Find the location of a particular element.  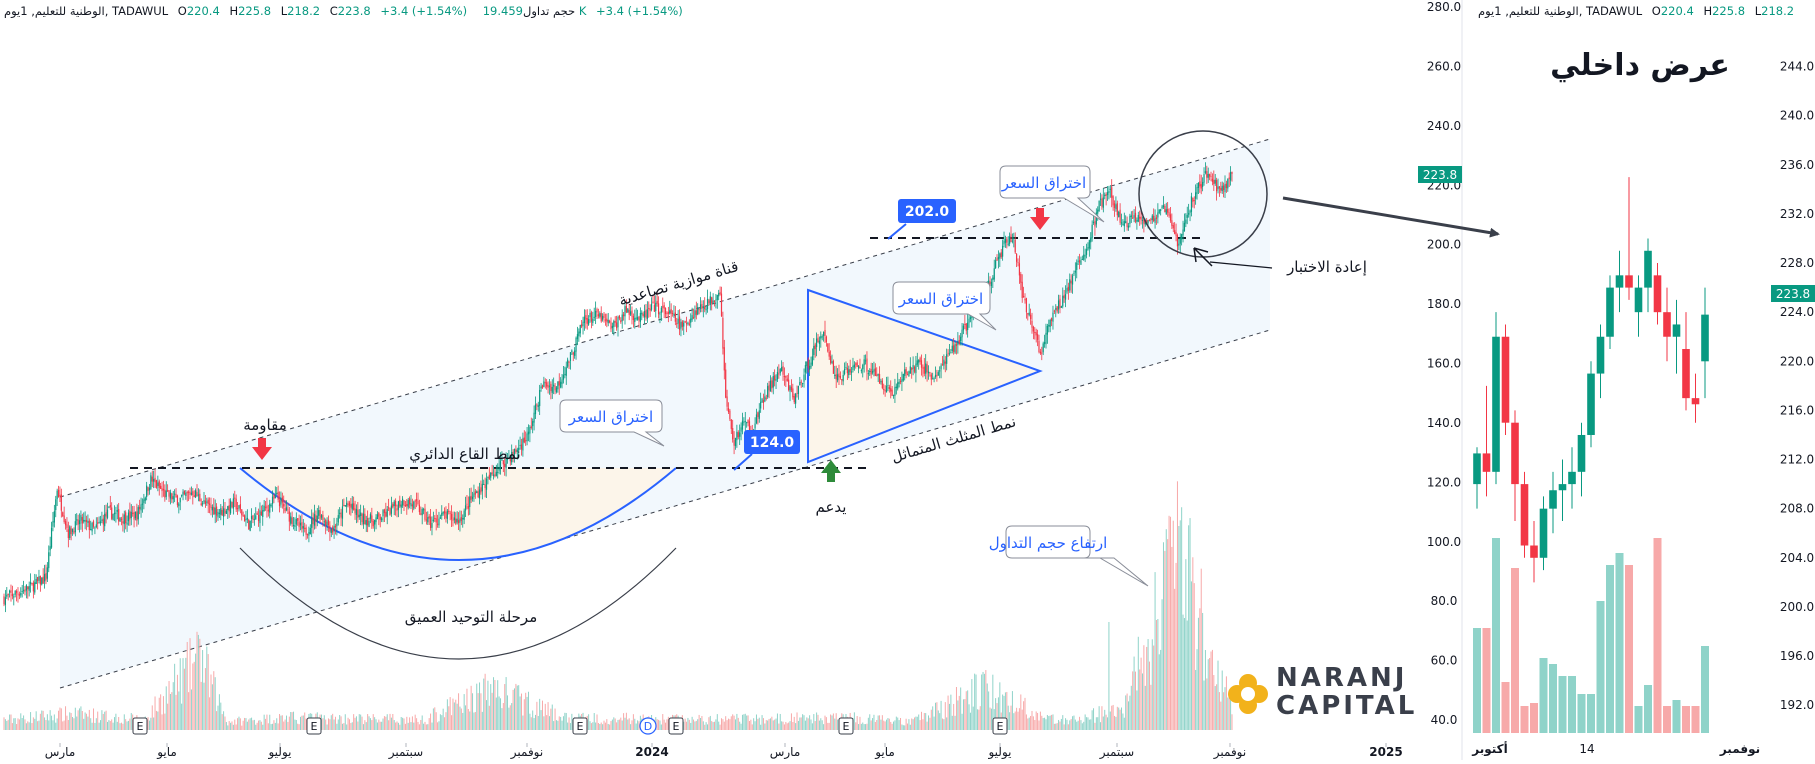

consolidation-arc is located at coordinates (458, 603).